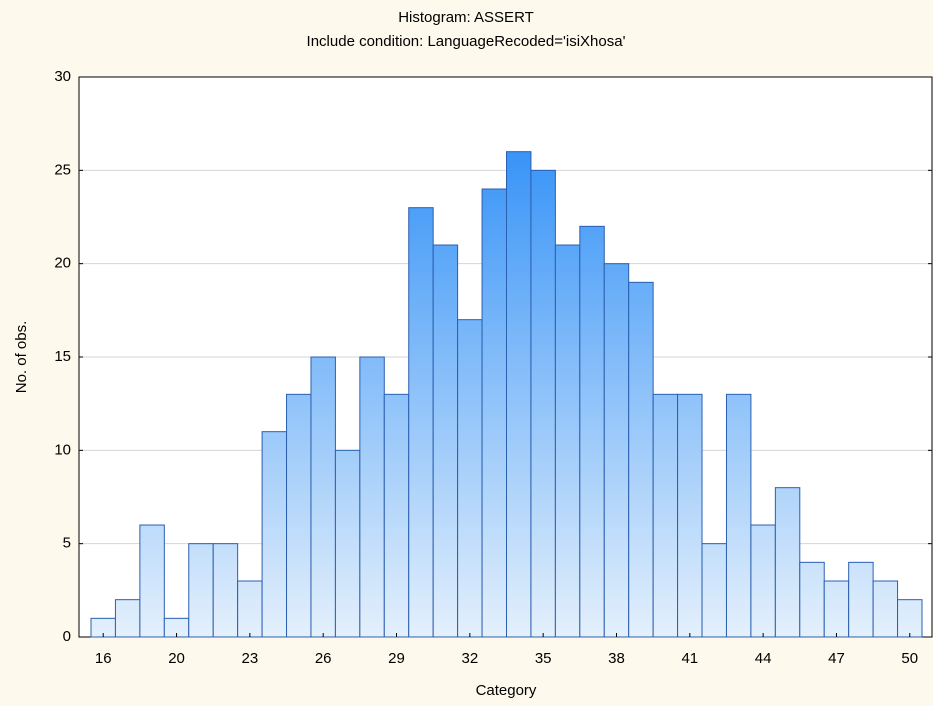 This screenshot has width=933, height=706. What do you see at coordinates (21, 357) in the screenshot?
I see `y-axis-label: No. of obs.` at bounding box center [21, 357].